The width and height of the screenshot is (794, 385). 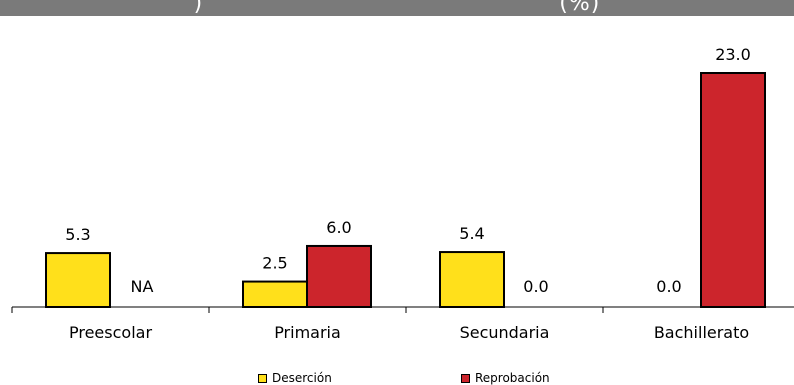 What do you see at coordinates (77, 234) in the screenshot?
I see `data-label-desercion: 5.3` at bounding box center [77, 234].